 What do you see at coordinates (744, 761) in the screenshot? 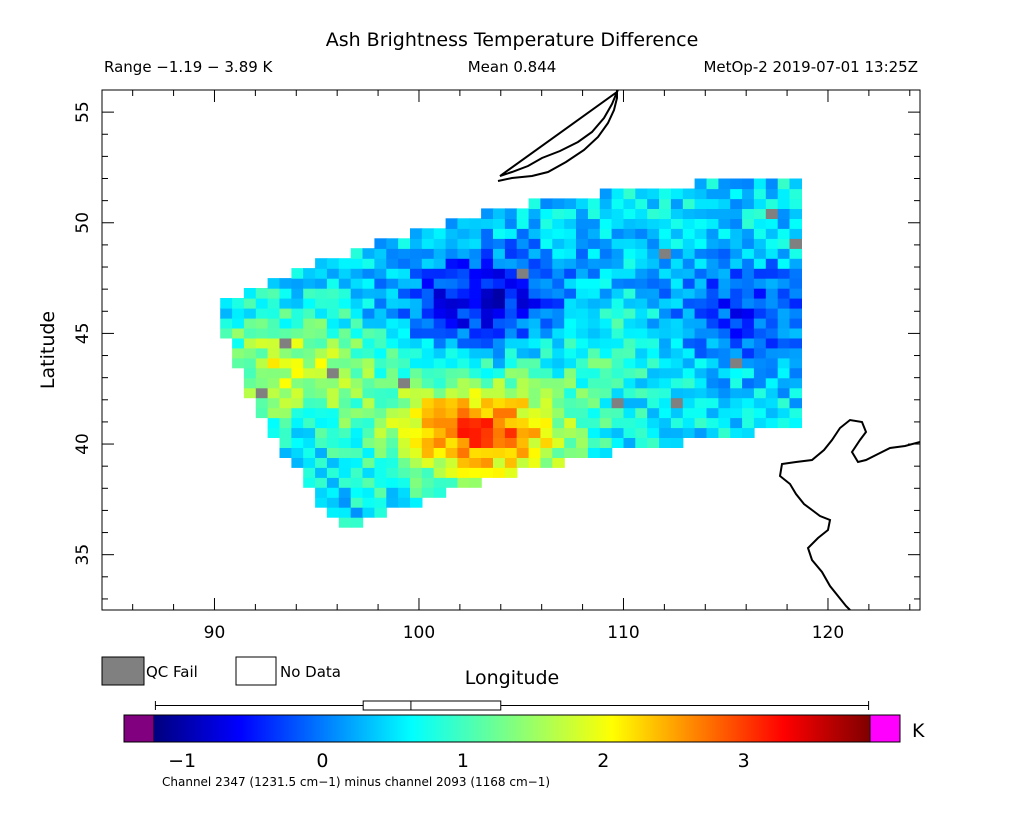
I see `colorbar-tick-label: 3` at bounding box center [744, 761].